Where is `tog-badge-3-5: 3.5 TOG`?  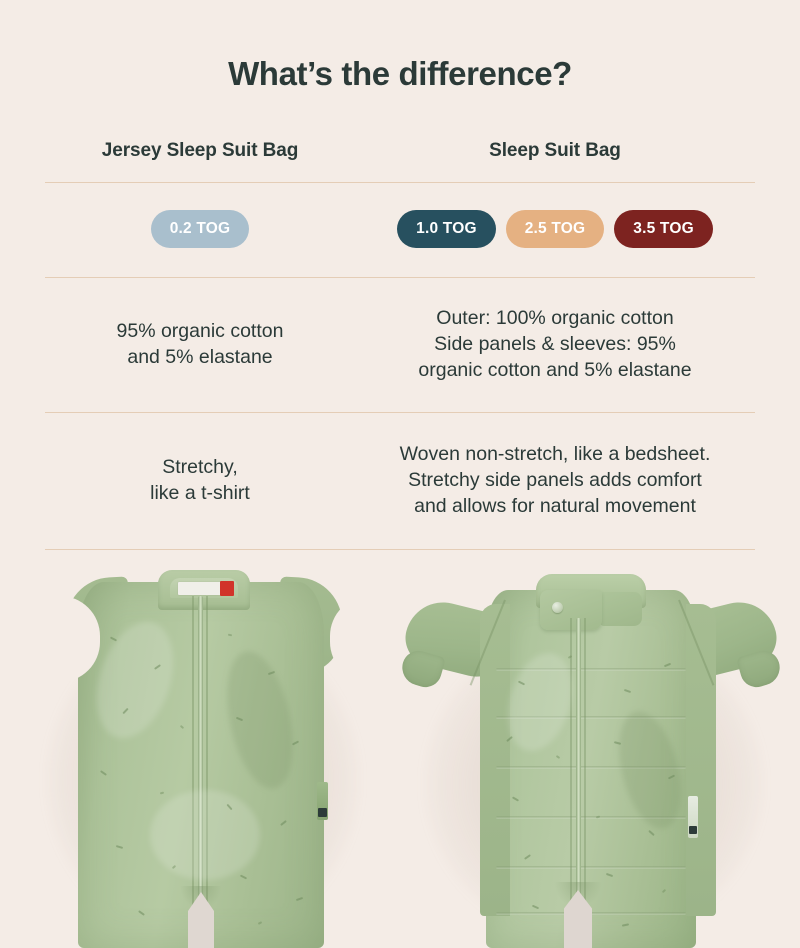 tog-badge-3-5: 3.5 TOG is located at coordinates (663, 229).